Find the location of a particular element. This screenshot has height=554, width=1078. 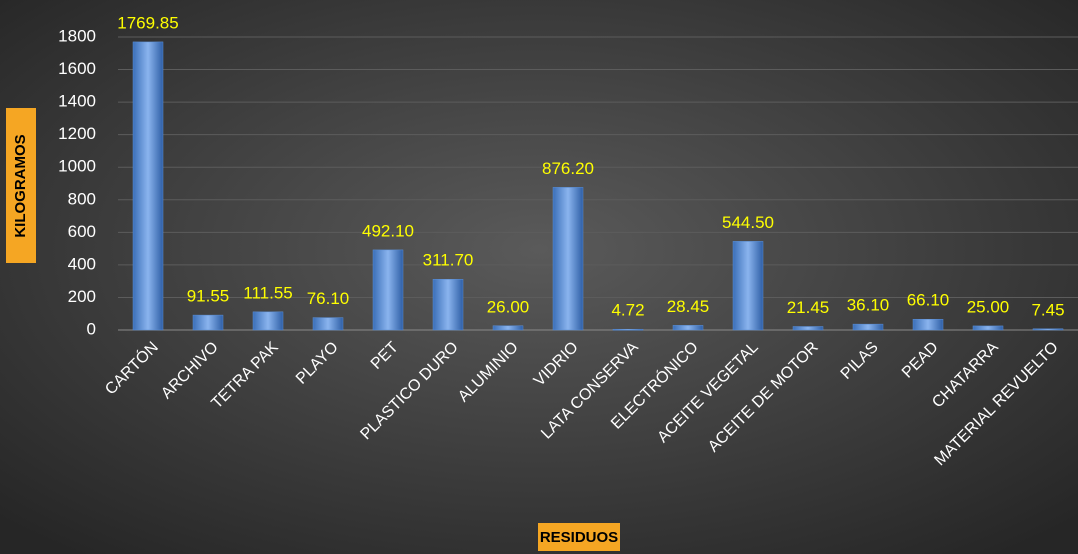

value-label: 311.70 is located at coordinates (448, 260).